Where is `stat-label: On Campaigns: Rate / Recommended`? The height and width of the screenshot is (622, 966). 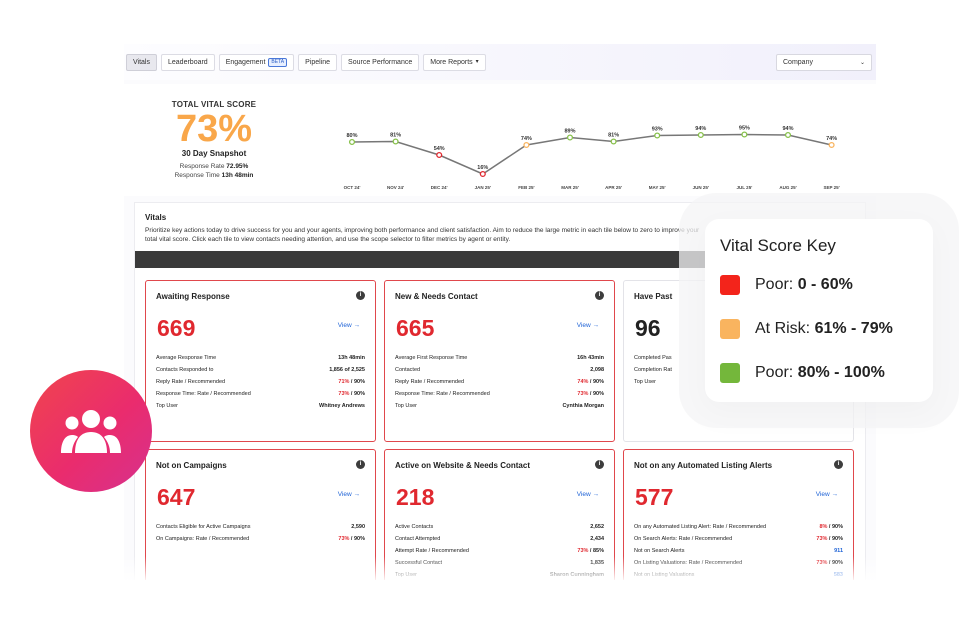
stat-label: On Campaigns: Rate / Recommended is located at coordinates (203, 539).